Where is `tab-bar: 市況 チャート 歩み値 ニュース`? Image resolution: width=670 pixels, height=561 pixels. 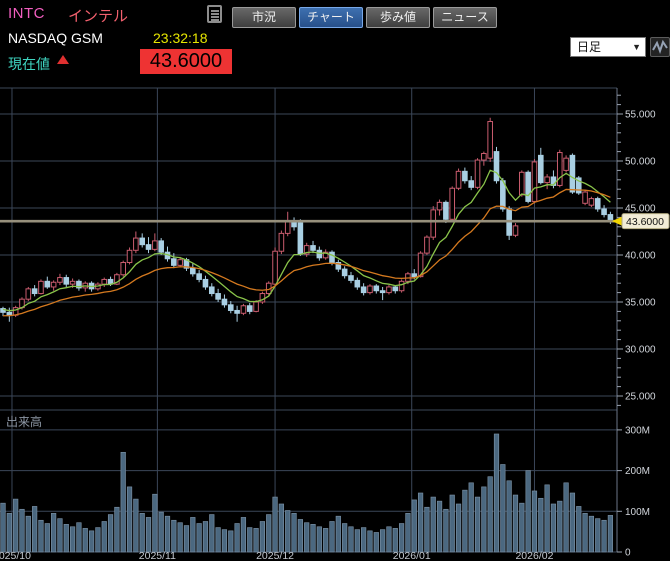
tab-bar: 市況 チャート 歩み値 ニュース is located at coordinates (364, 17).